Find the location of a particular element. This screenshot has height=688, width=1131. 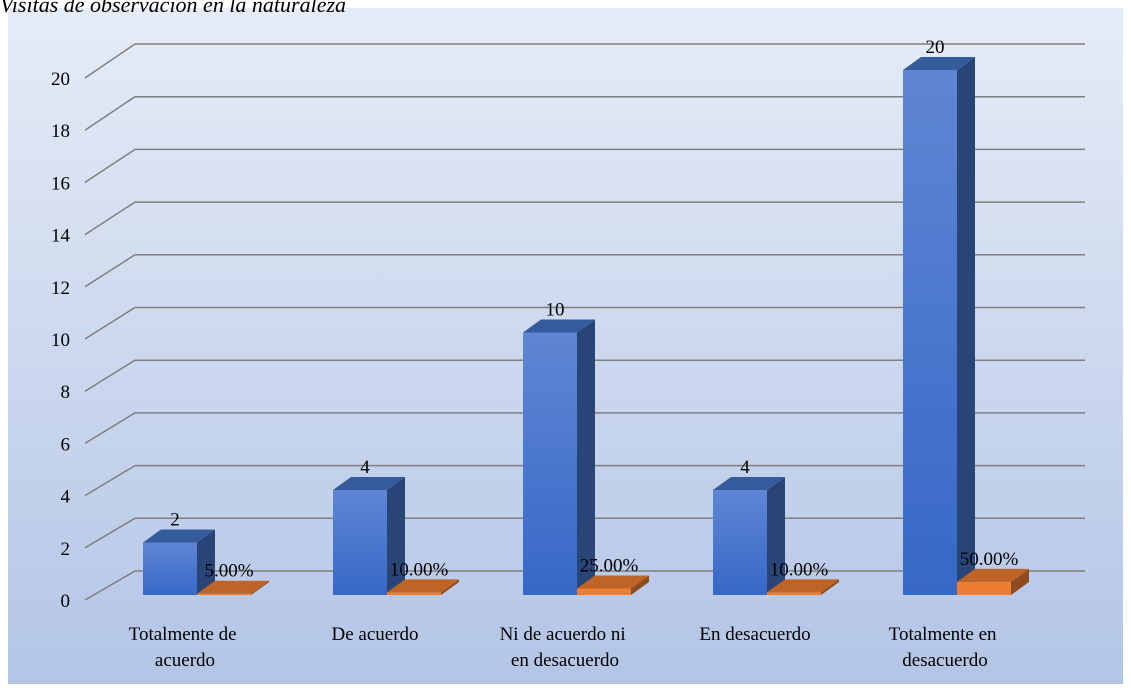

data-label: 2 is located at coordinates (175, 520).